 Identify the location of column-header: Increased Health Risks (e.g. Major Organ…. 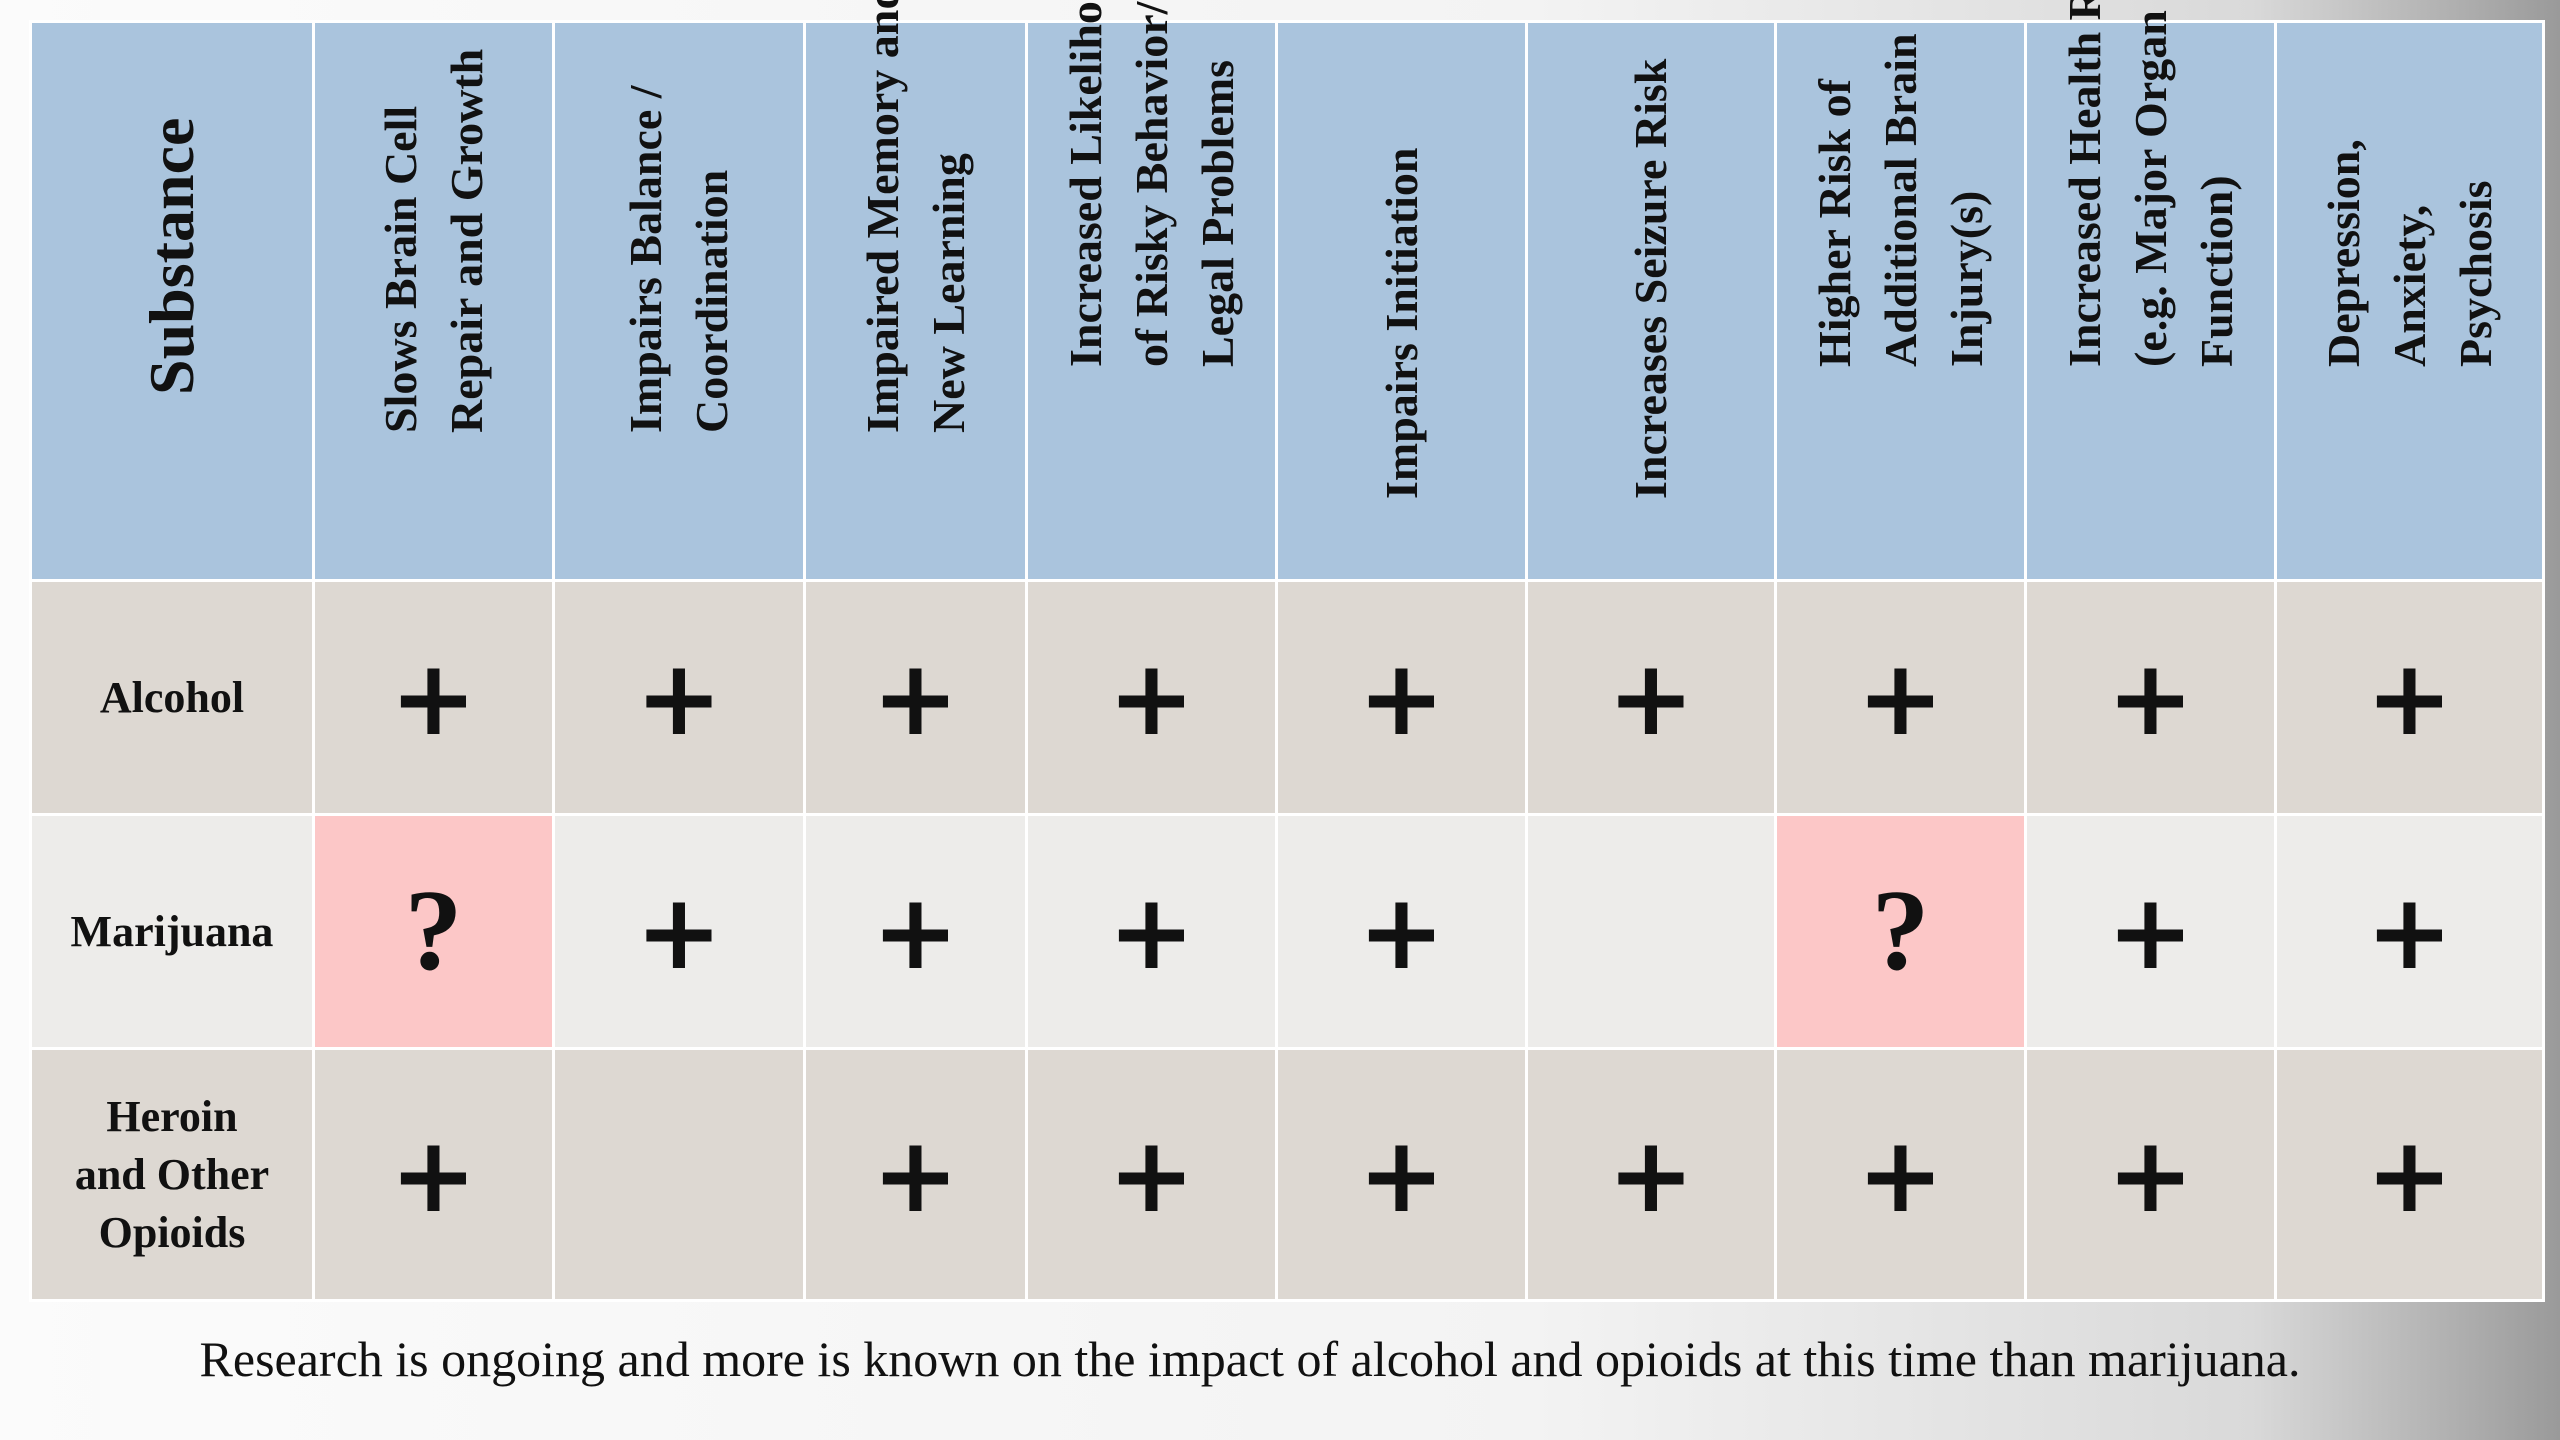
(2150, 291).